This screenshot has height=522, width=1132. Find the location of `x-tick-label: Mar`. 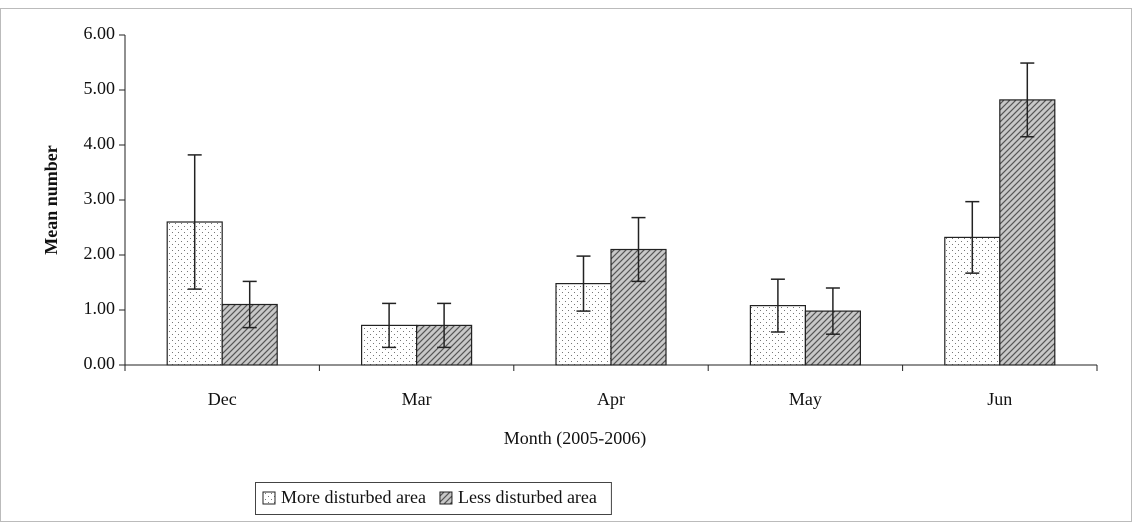

x-tick-label: Mar is located at coordinates (417, 399).